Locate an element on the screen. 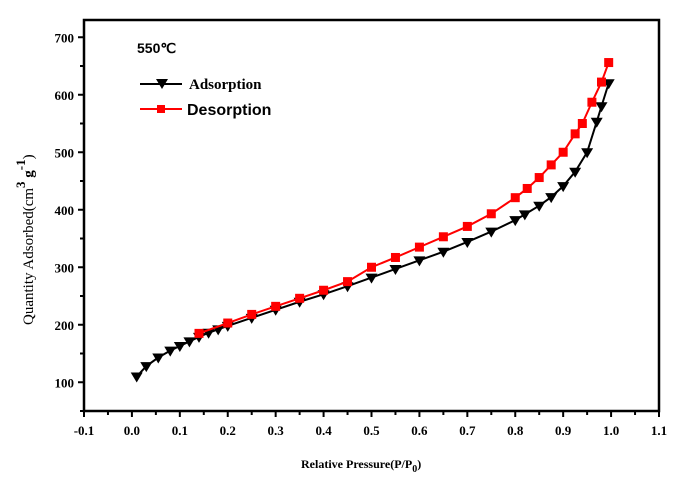 The width and height of the screenshot is (681, 481). y-tick-label: 200 is located at coordinates (65, 325).